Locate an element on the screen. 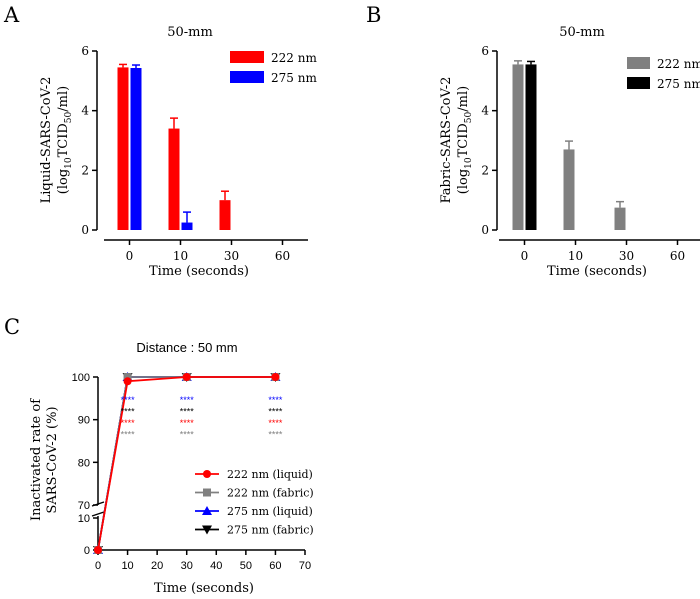 The height and width of the screenshot is (599, 700). panel-b-ytick-label: 4 is located at coordinates (485, 111).